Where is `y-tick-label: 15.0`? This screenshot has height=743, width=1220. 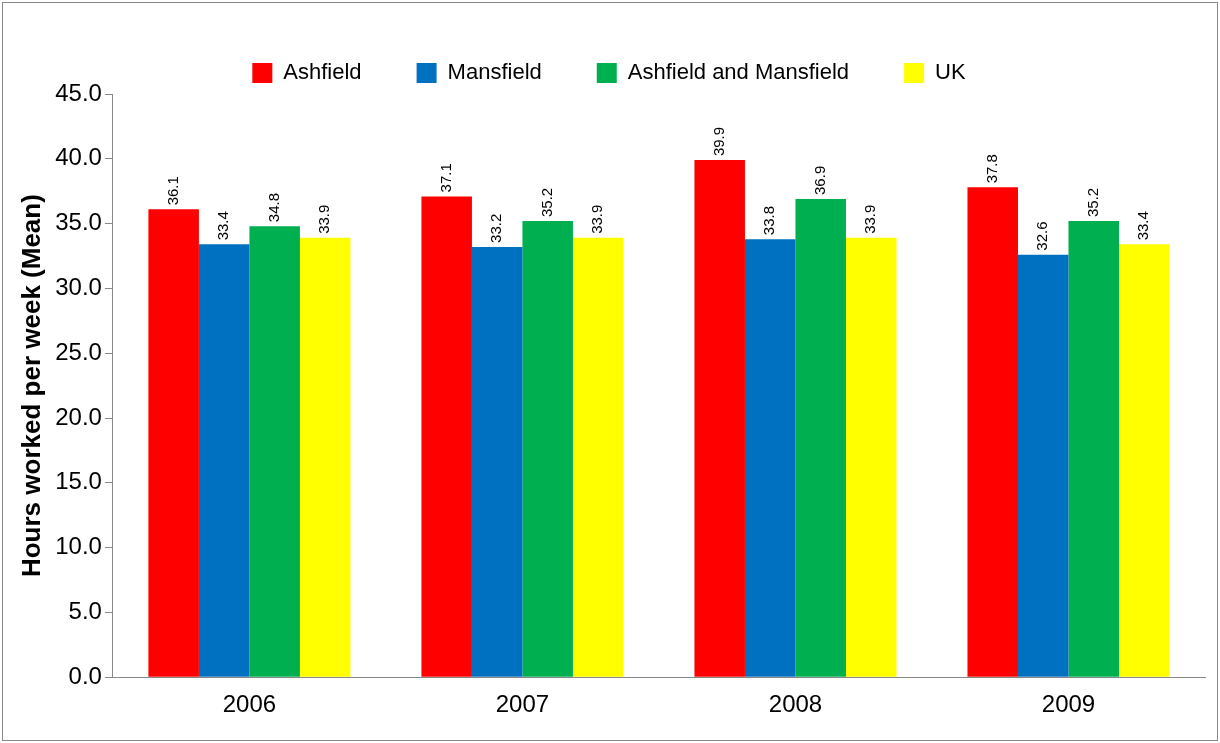
y-tick-label: 15.0 is located at coordinates (78, 481).